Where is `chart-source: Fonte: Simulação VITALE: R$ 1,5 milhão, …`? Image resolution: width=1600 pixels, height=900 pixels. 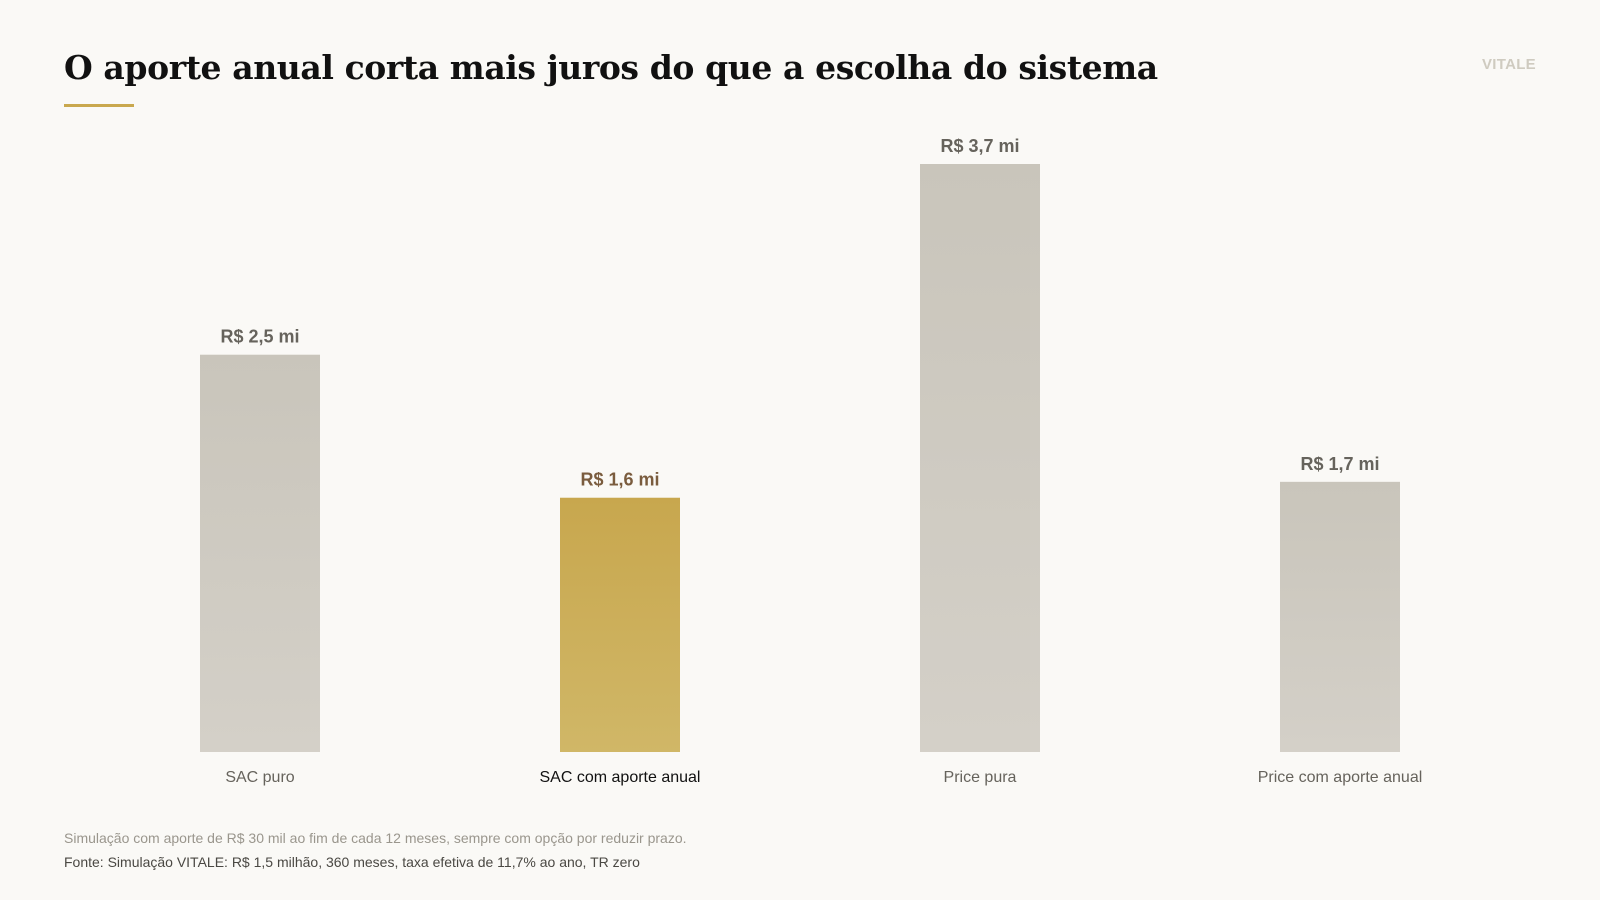
chart-source: Fonte: Simulação VITALE: R$ 1,5 milhão, … is located at coordinates (352, 862).